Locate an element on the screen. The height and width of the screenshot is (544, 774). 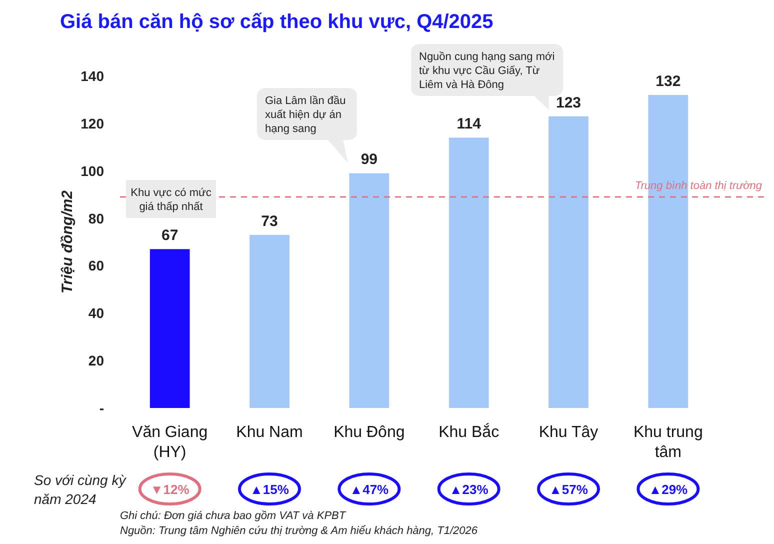
text: So với cùng kỳ năm 2024 is located at coordinates (80, 489).